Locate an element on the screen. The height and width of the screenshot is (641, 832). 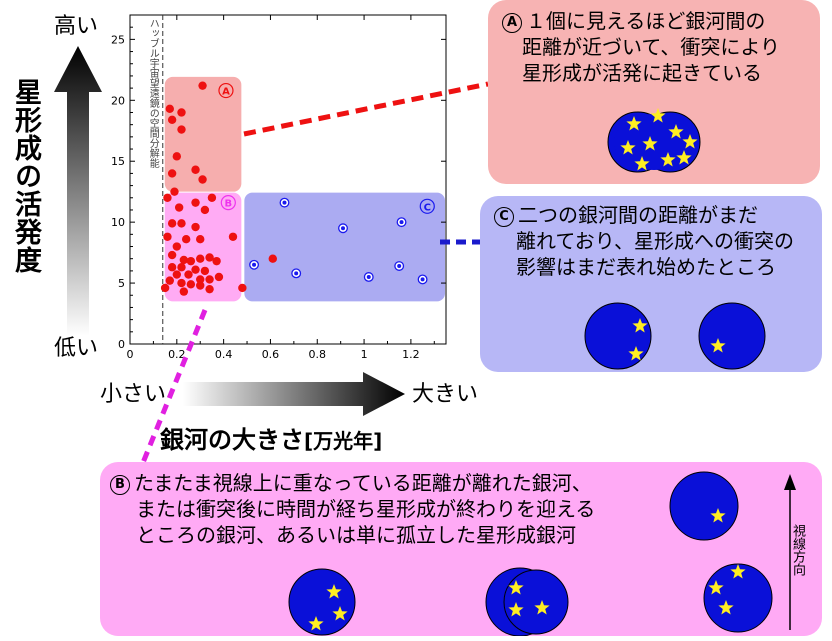
x-axis-arrow is located at coordinates (294, 394).